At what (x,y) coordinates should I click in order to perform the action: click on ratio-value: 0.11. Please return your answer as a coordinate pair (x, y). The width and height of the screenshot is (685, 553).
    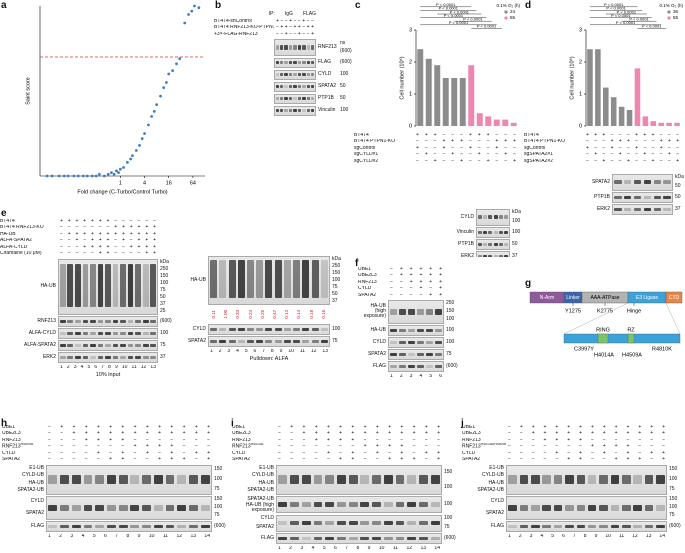
    Looking at the image, I should click on (213, 314).